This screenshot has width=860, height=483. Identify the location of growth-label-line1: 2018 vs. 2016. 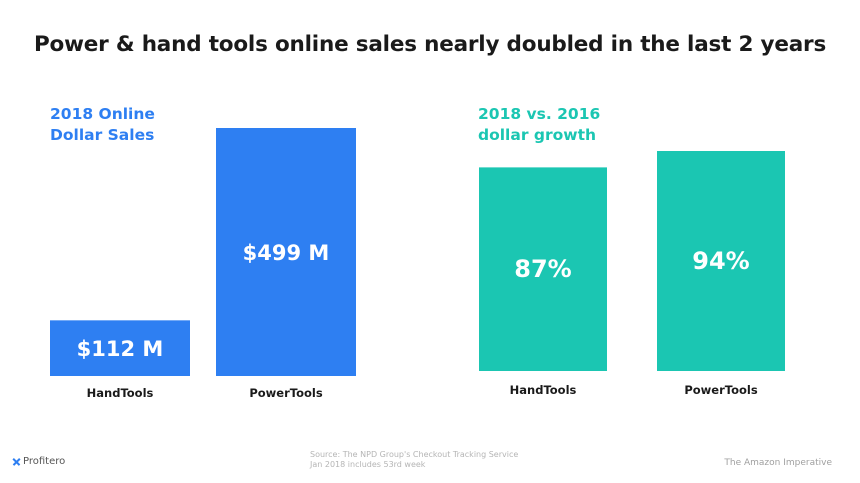
(539, 114).